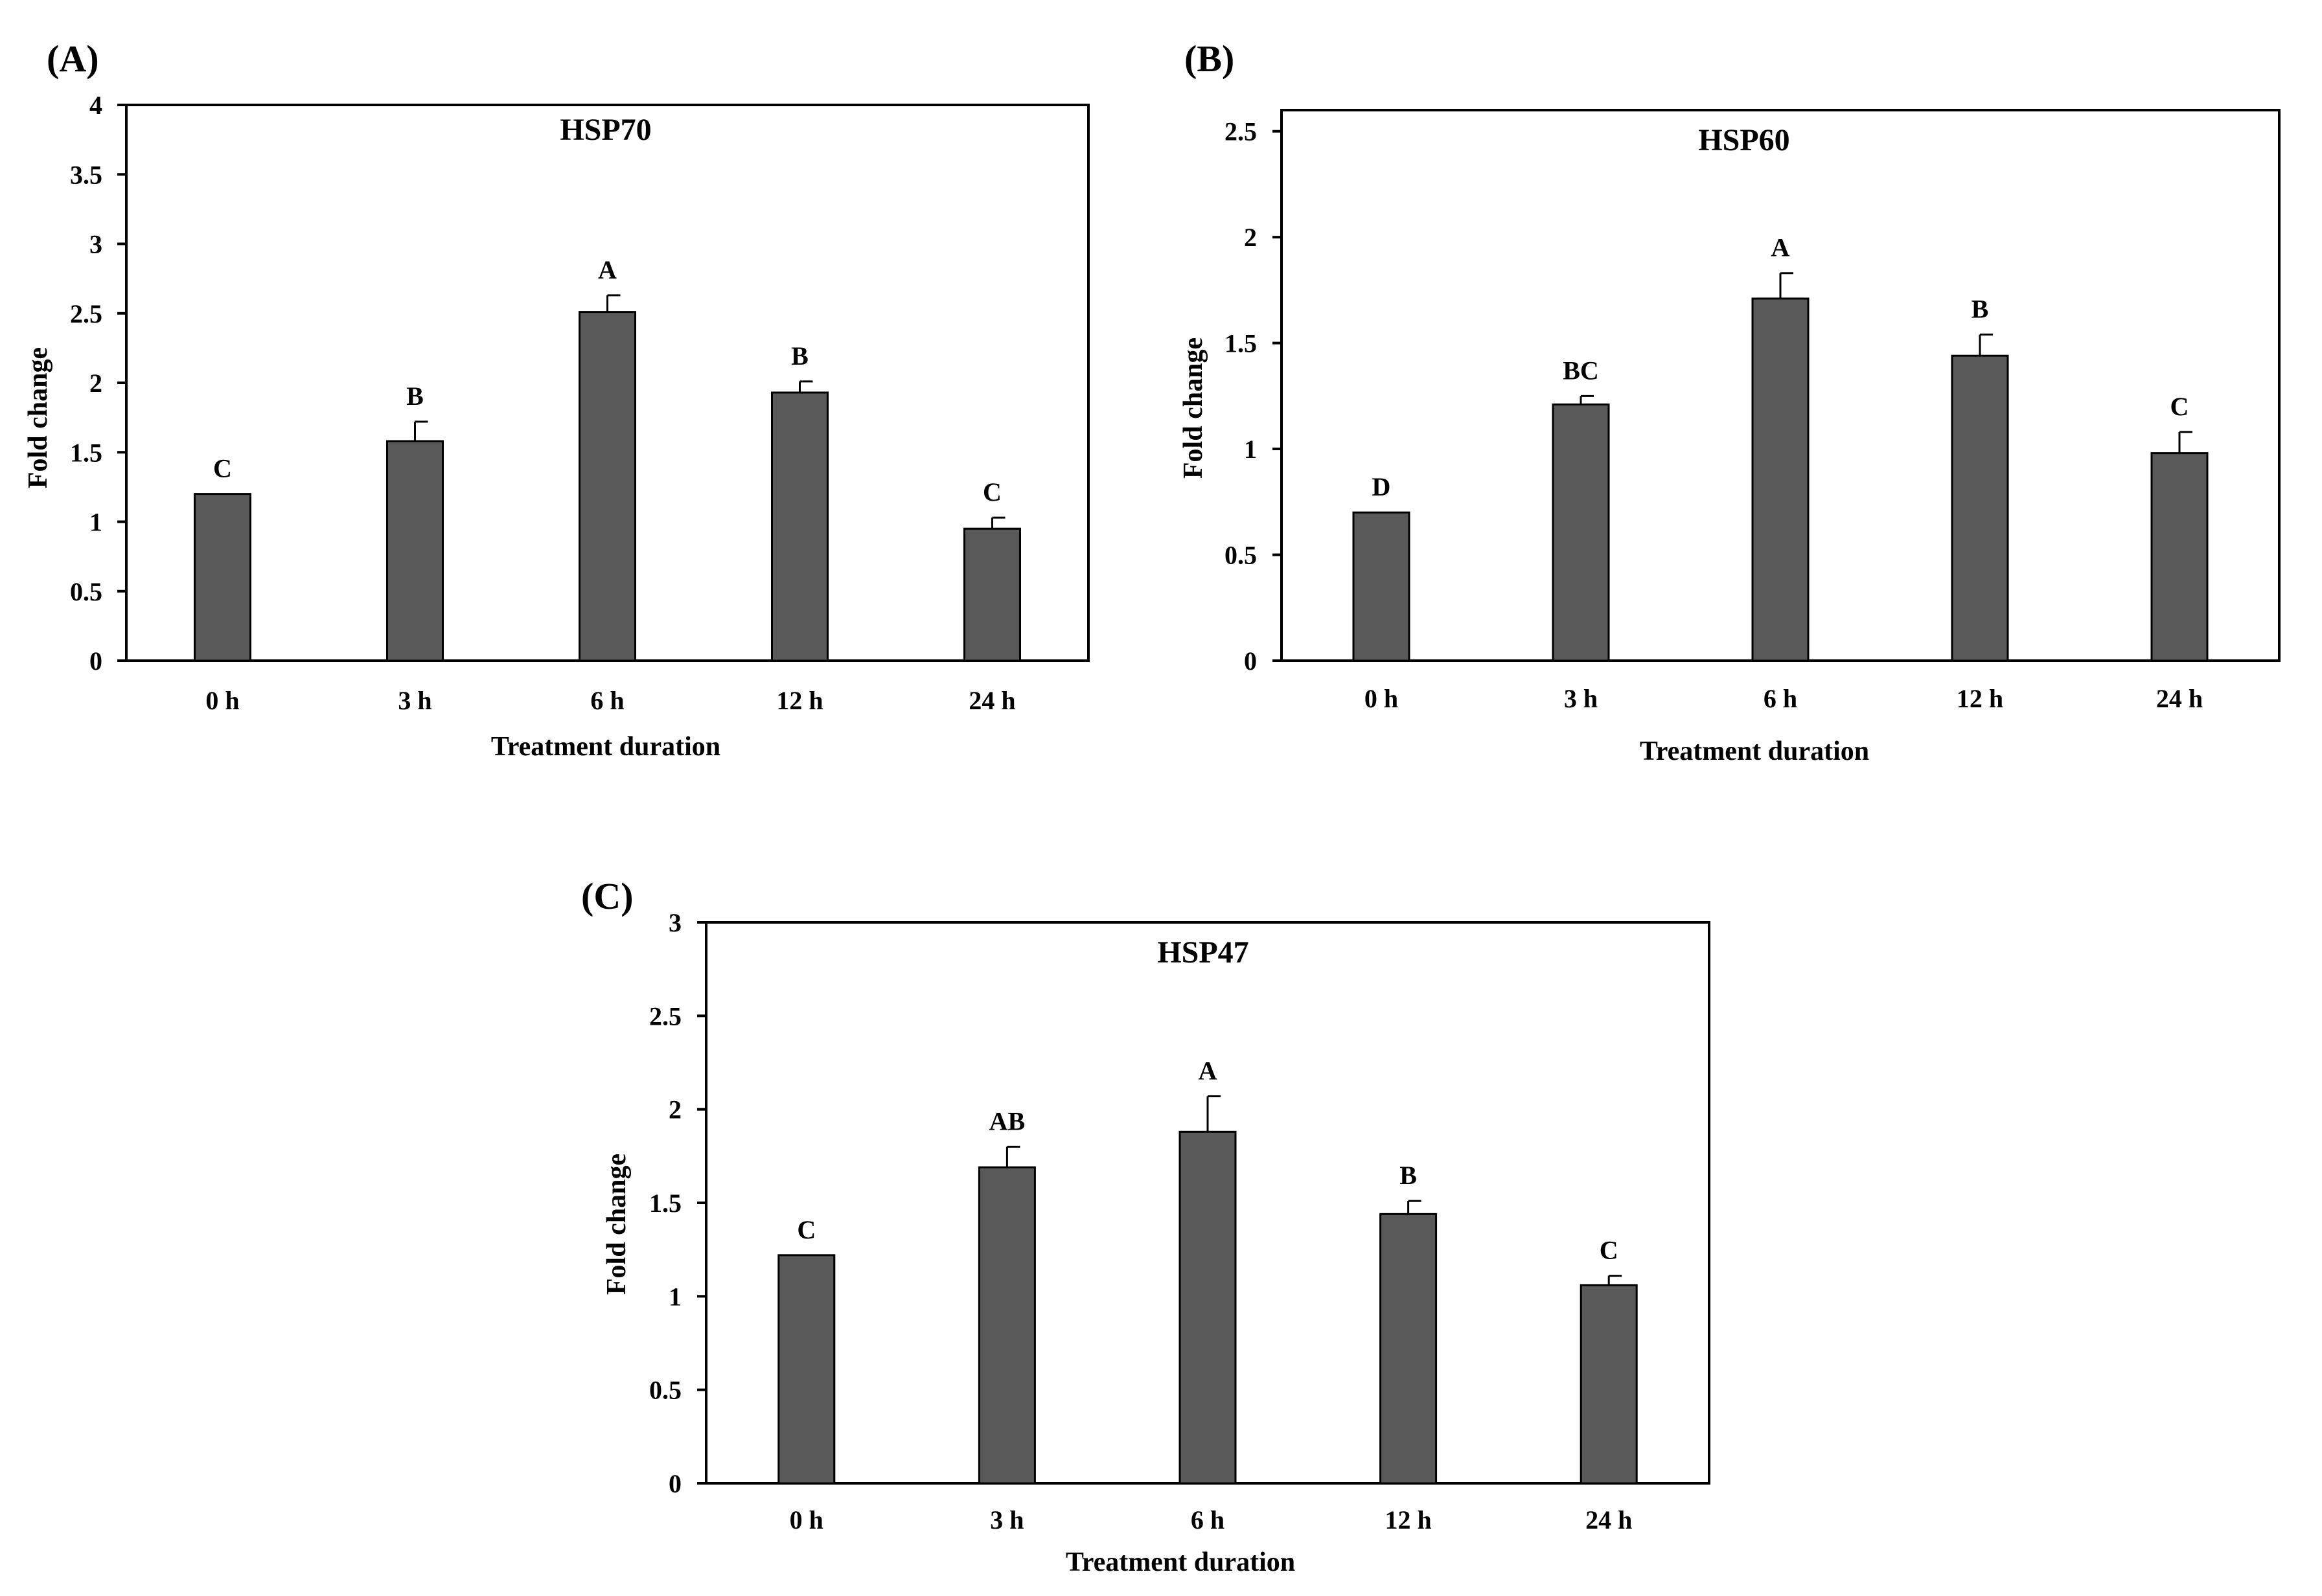 The image size is (2322, 1596). I want to click on panel-b-x-tick-label: 6 h, so click(1780, 698).